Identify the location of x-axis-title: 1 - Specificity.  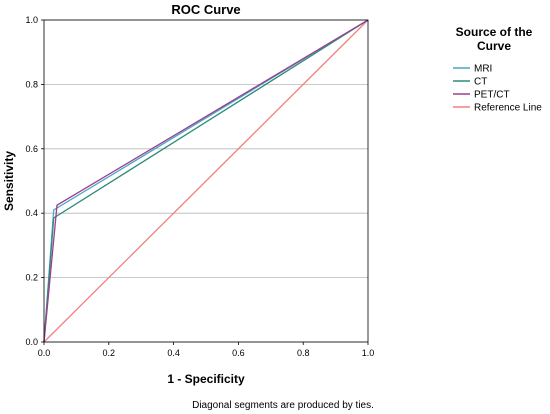
(206, 379).